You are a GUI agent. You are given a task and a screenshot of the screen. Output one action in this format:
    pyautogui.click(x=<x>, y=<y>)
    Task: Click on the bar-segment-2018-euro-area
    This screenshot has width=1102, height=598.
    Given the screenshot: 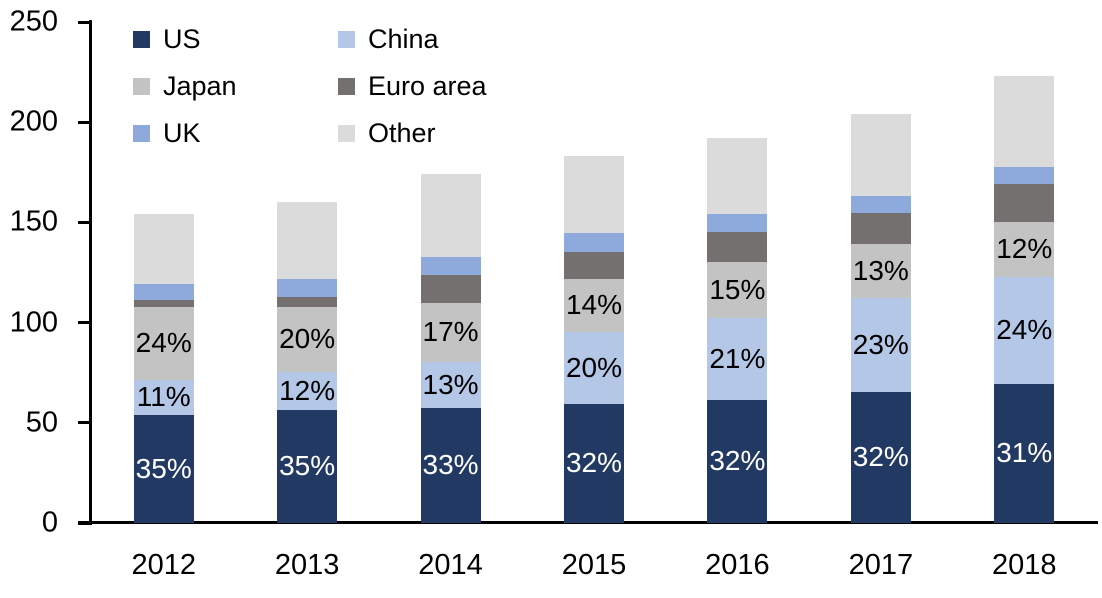 What is the action you would take?
    pyautogui.click(x=1024, y=203)
    